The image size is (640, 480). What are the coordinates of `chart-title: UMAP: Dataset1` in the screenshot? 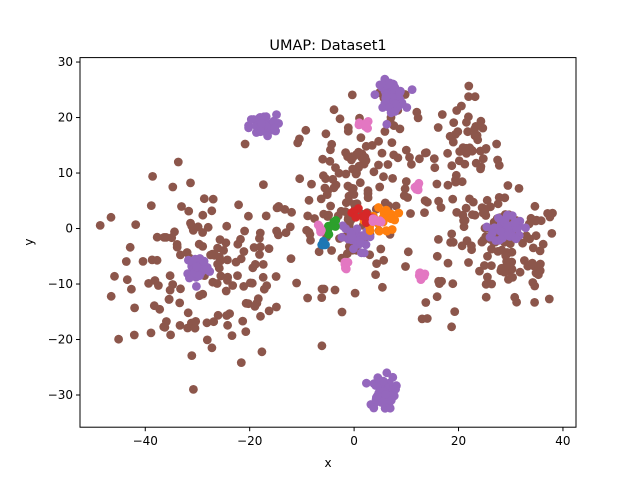 It's located at (327, 46).